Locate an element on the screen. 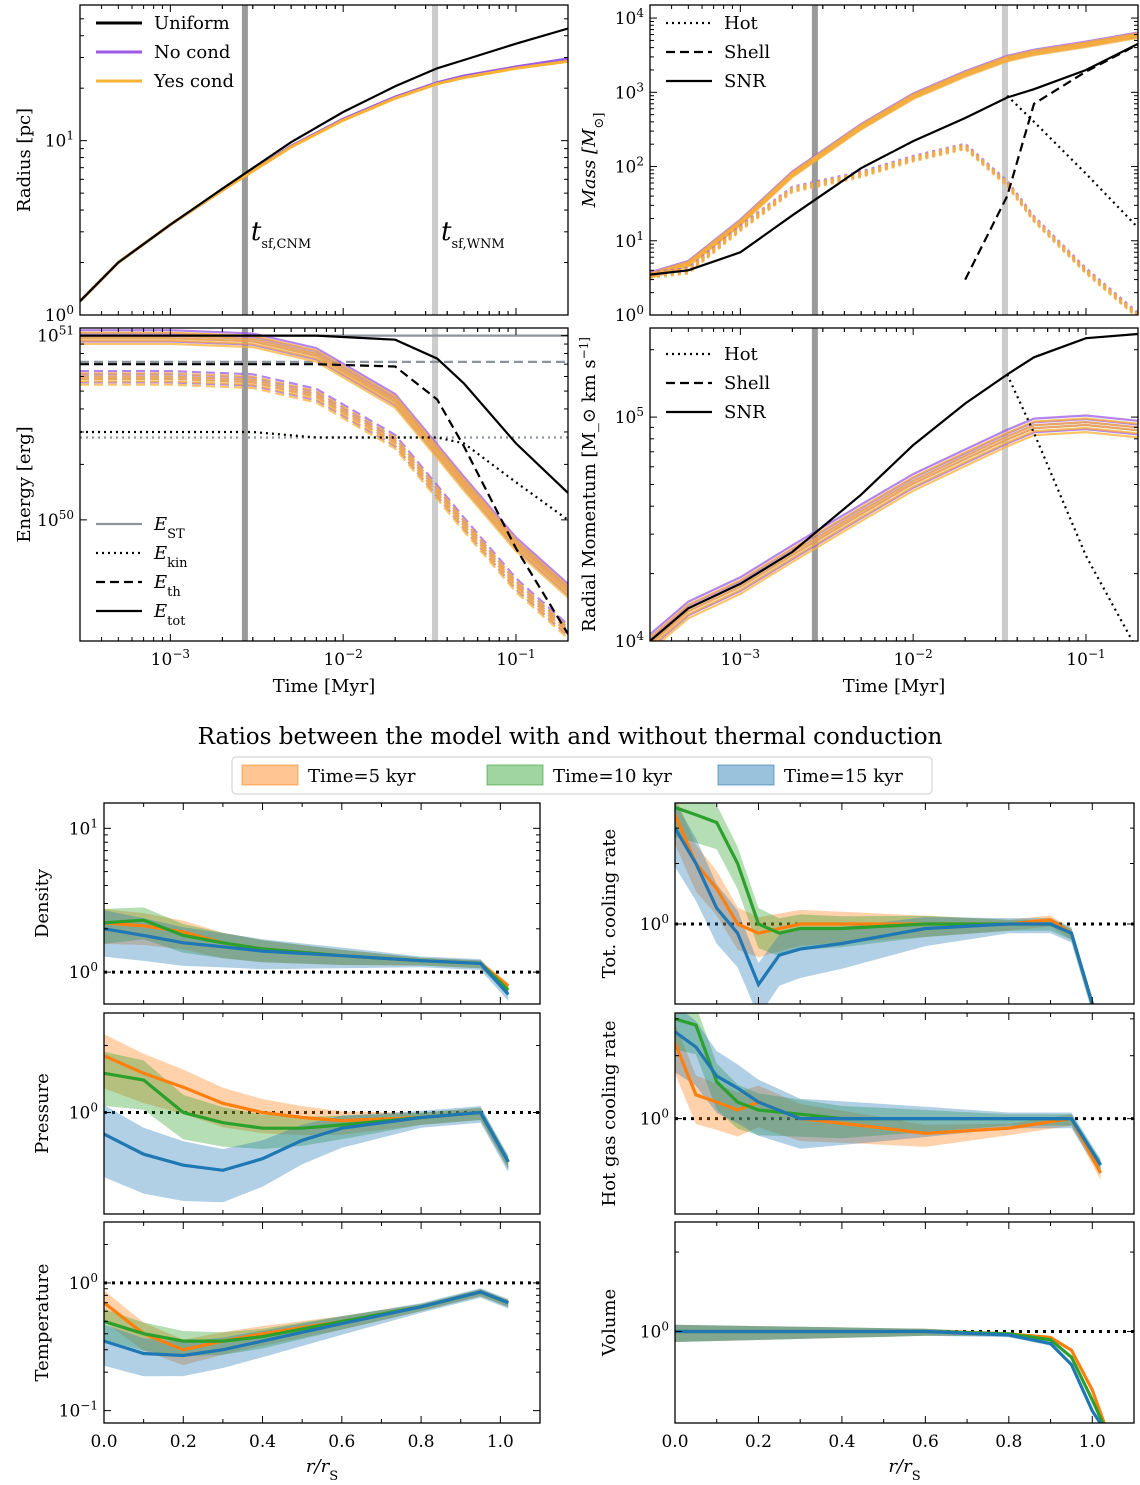 This screenshot has height=1485, width=1140. volume-xtick-label: 0.0 is located at coordinates (674, 1442).